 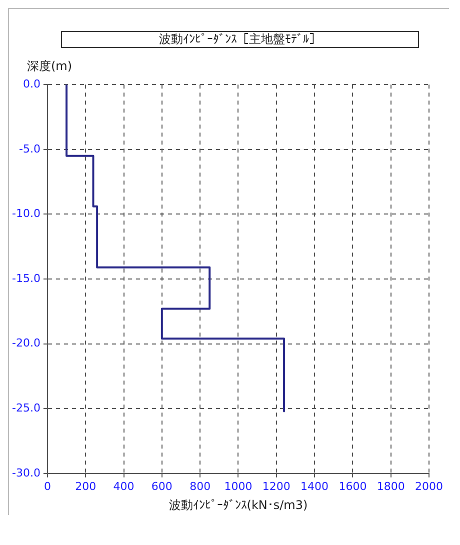 I want to click on x-tick-label: 400, so click(x=123, y=486).